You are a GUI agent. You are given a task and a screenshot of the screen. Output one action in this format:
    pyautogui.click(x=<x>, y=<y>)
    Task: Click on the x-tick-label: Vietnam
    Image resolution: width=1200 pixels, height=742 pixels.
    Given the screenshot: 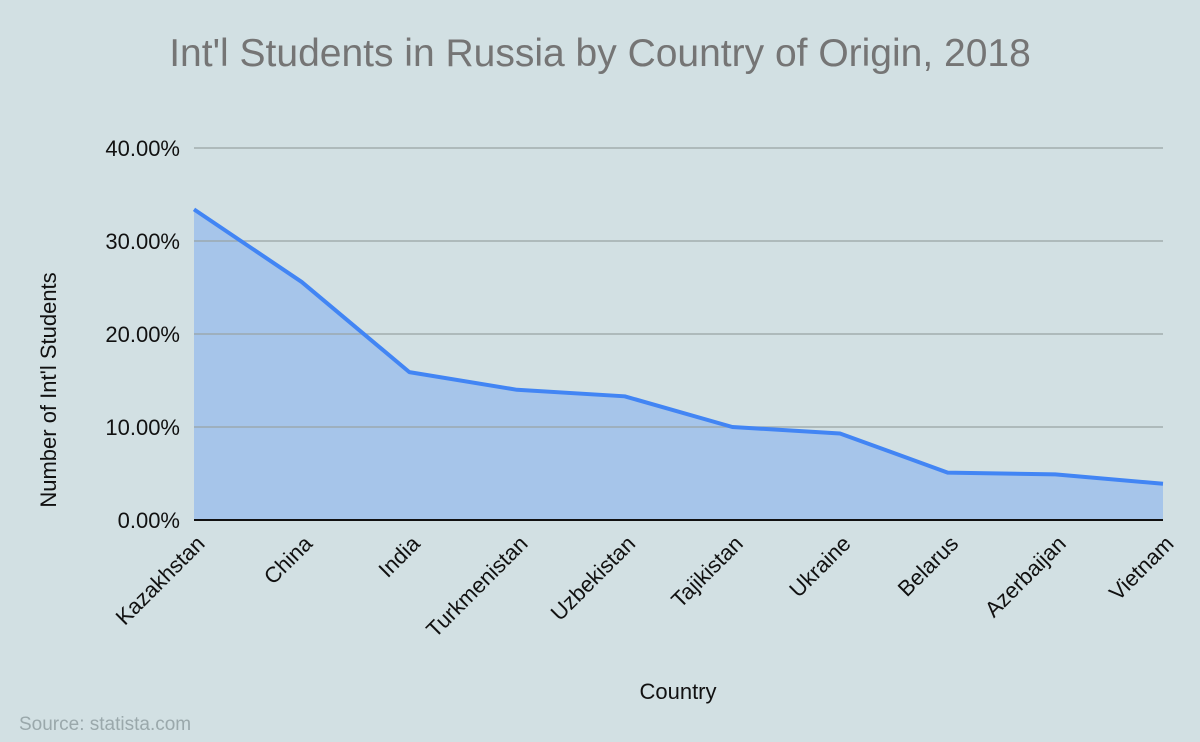 What is the action you would take?
    pyautogui.click(x=1141, y=568)
    